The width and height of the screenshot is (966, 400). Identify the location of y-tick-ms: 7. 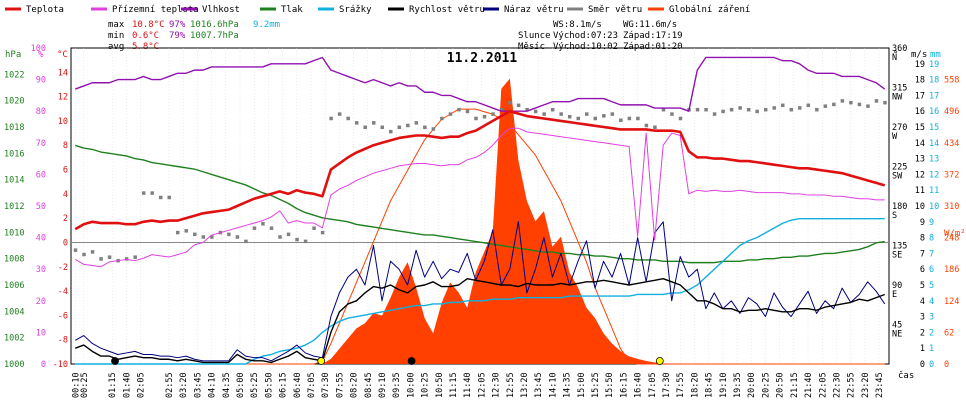
(922, 254).